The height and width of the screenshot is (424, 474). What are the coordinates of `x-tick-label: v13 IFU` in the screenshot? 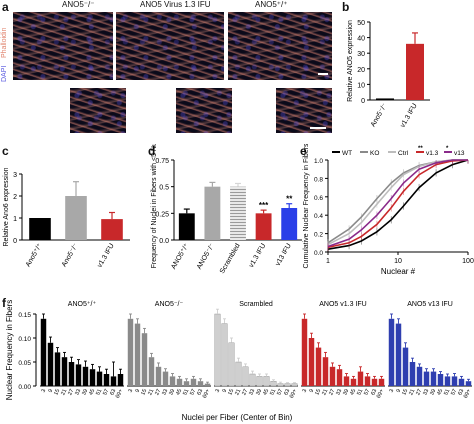 It's located at (284, 255).